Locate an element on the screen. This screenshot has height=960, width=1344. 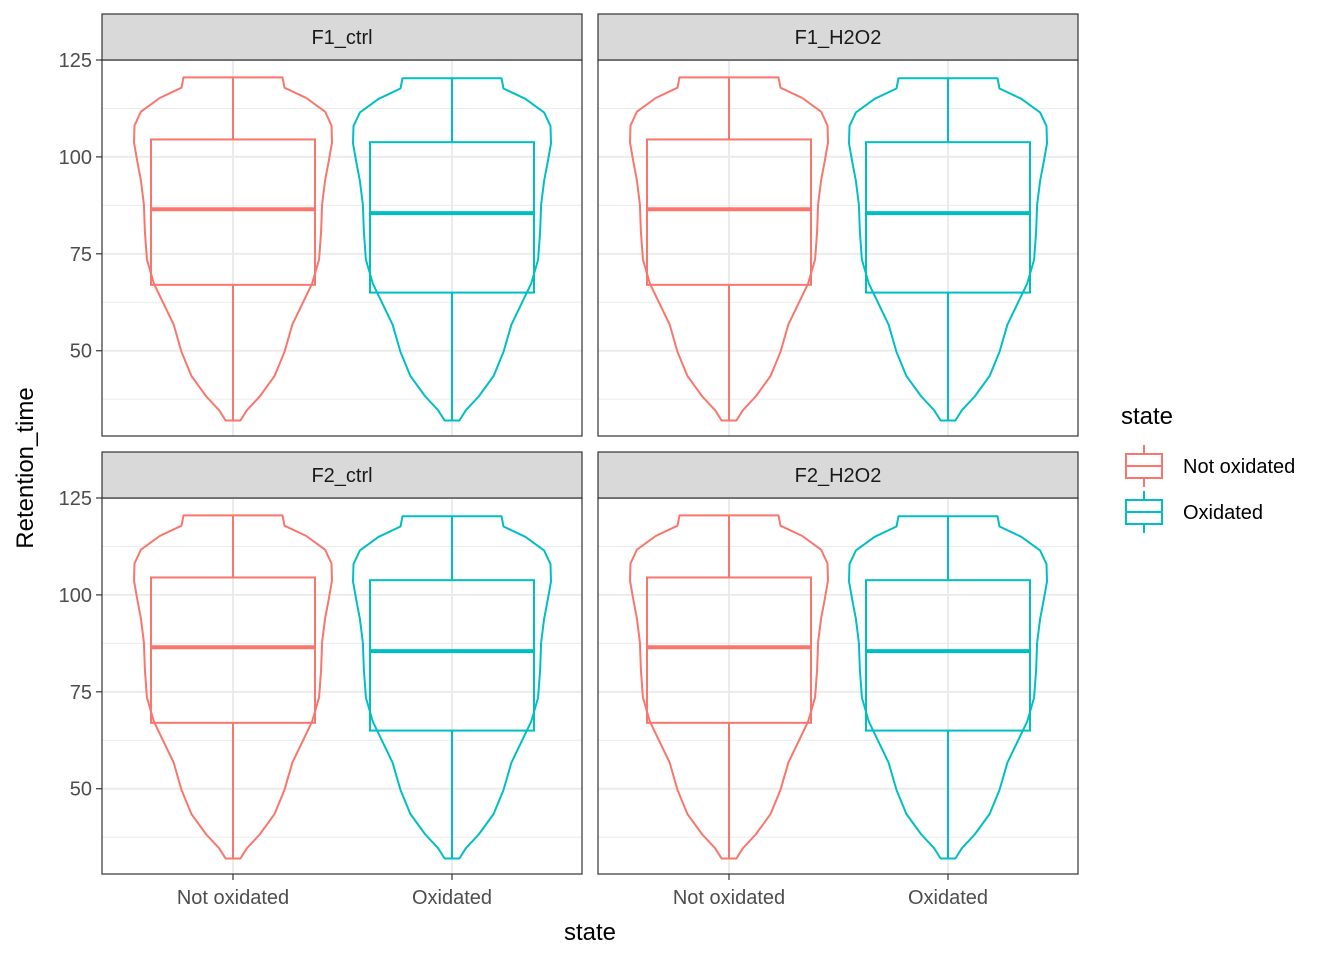
strip-label: F2_ctrl is located at coordinates (341, 476).